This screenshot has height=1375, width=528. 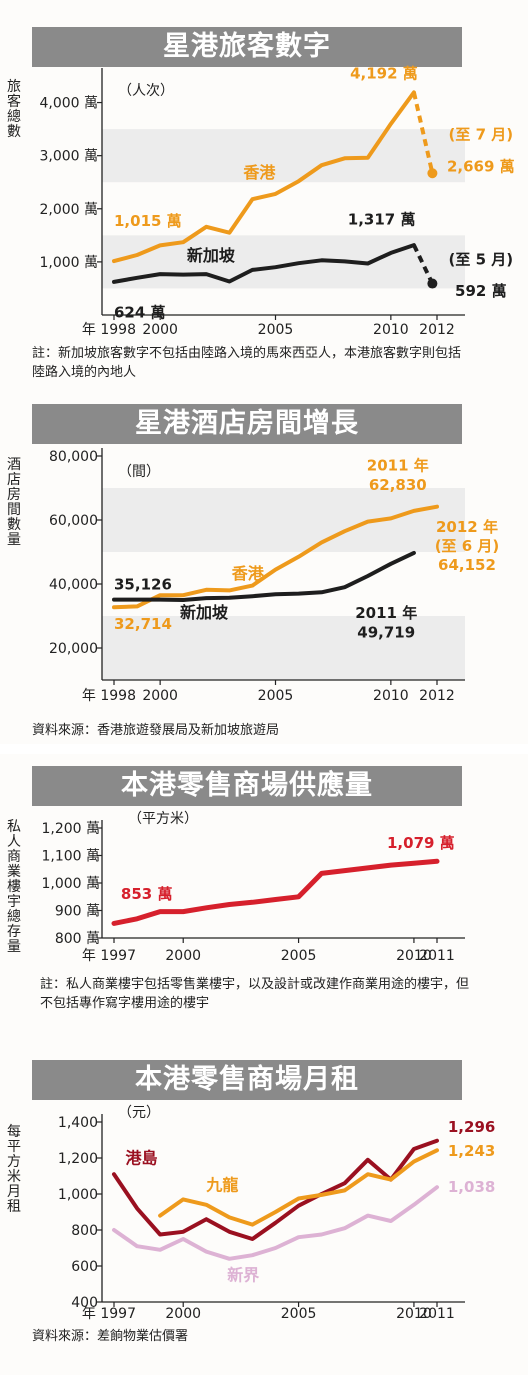 I want to click on y-tick-label: 4,000 萬, so click(x=68, y=104).